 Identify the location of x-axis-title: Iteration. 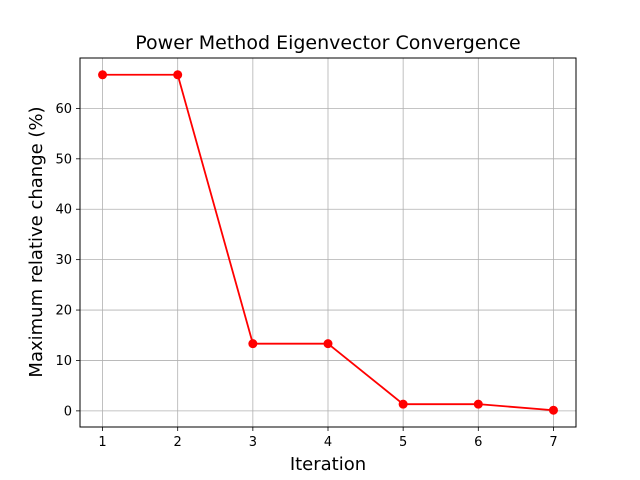
(328, 464).